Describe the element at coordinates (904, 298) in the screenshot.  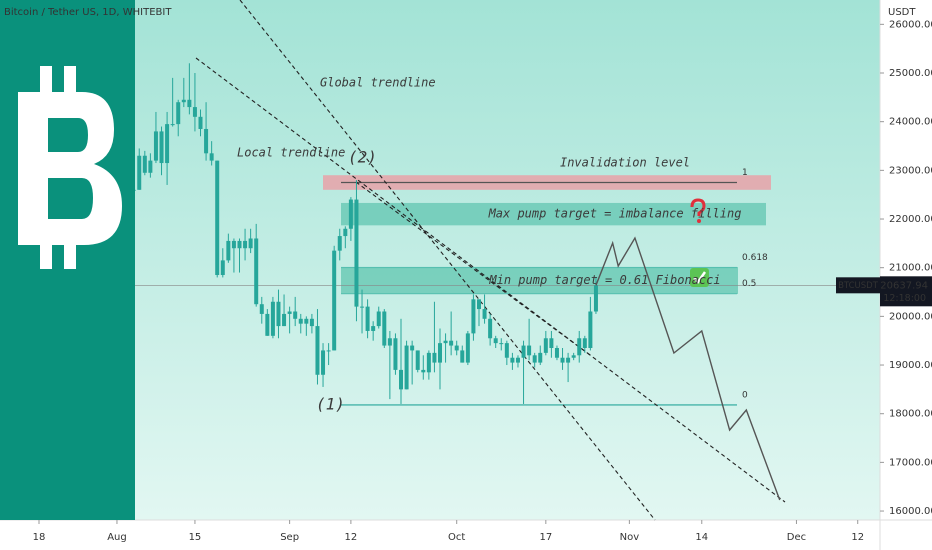
I see `countdown: 12:18:00` at that location.